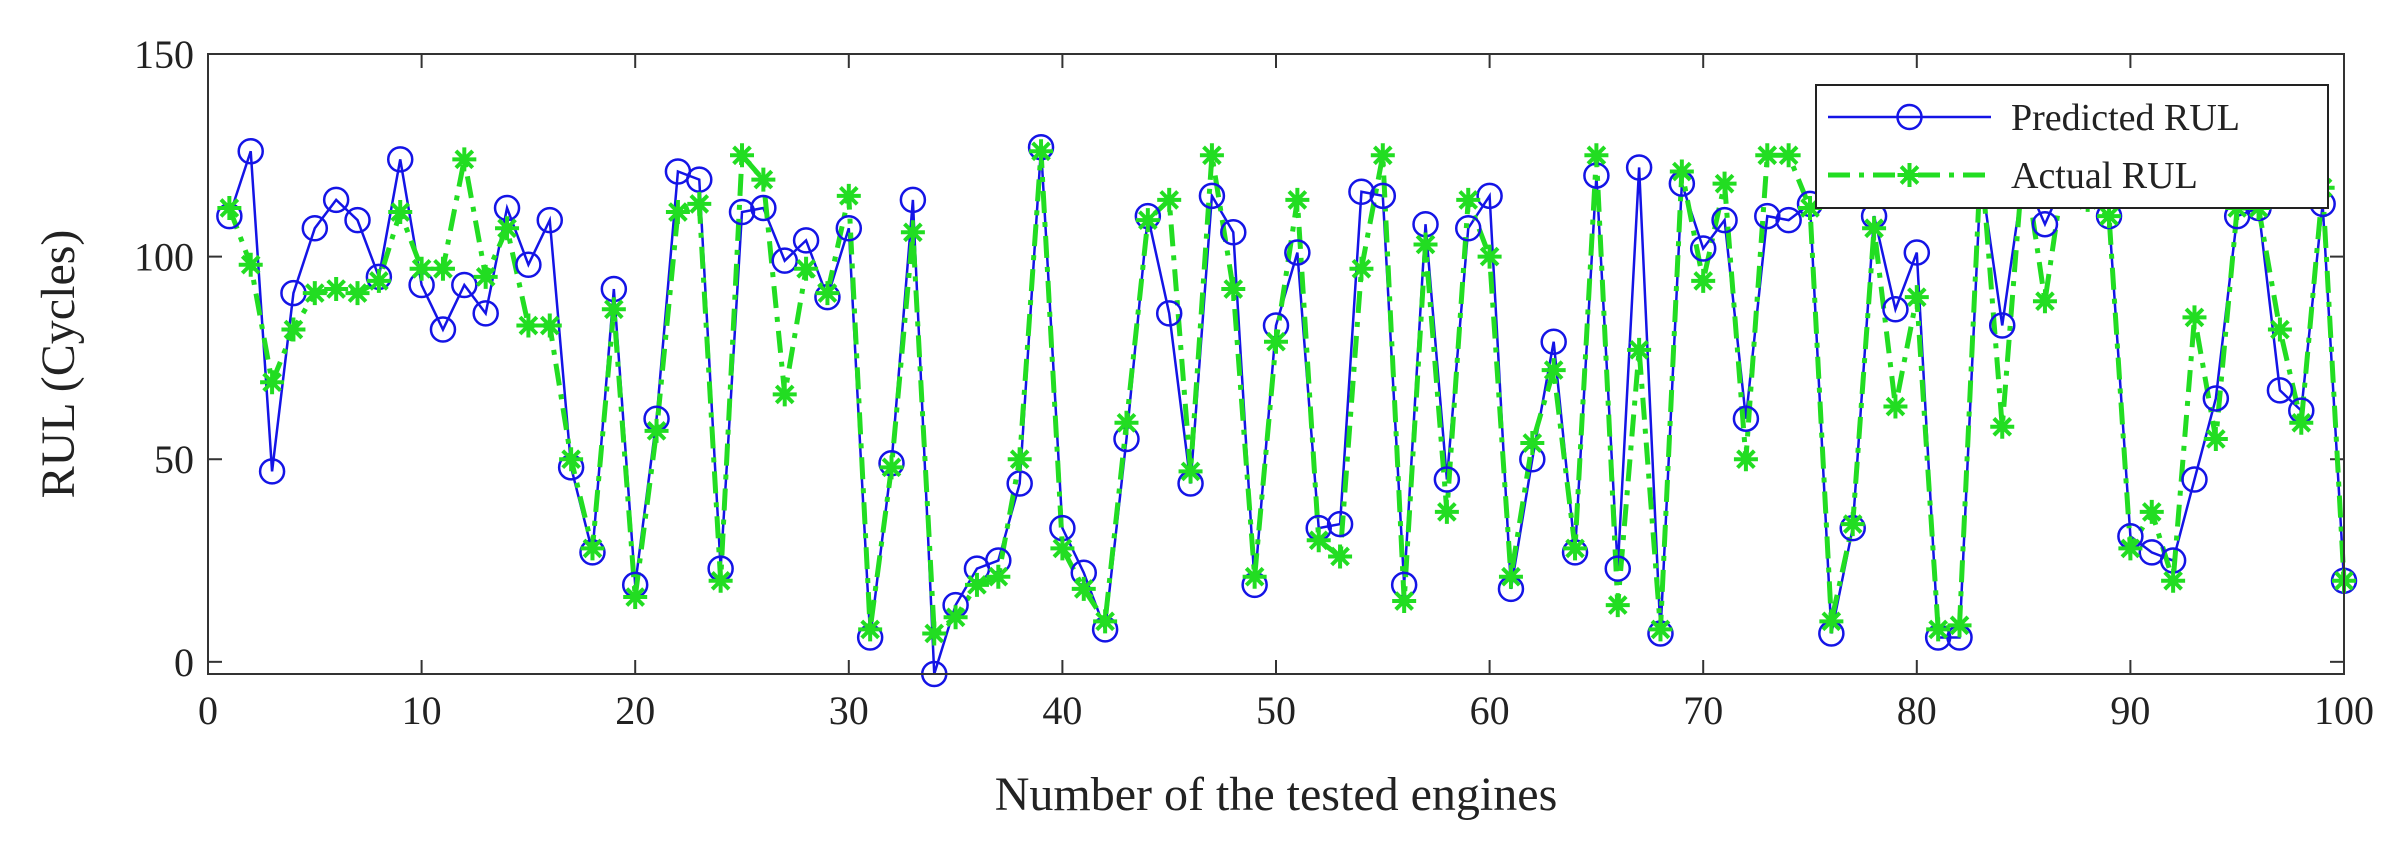 The width and height of the screenshot is (2406, 851). Describe the element at coordinates (164, 257) in the screenshot. I see `y-tick-label: 100` at that location.